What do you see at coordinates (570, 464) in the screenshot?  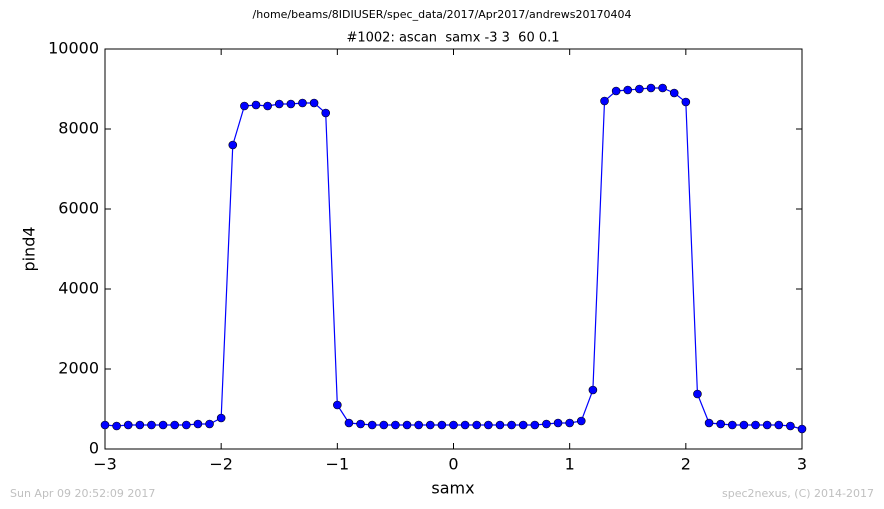 I see `x-tick-label: 1` at bounding box center [570, 464].